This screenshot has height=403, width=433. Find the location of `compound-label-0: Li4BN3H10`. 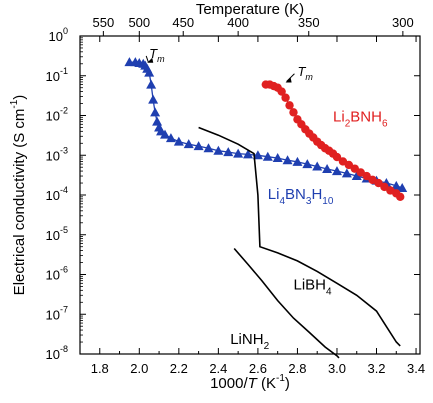

compound-label-0: Li4BN3H10 is located at coordinates (301, 196).